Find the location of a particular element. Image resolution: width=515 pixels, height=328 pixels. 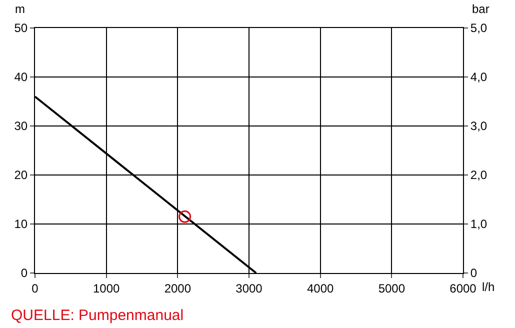

x-tick-label: 3000 is located at coordinates (249, 288).